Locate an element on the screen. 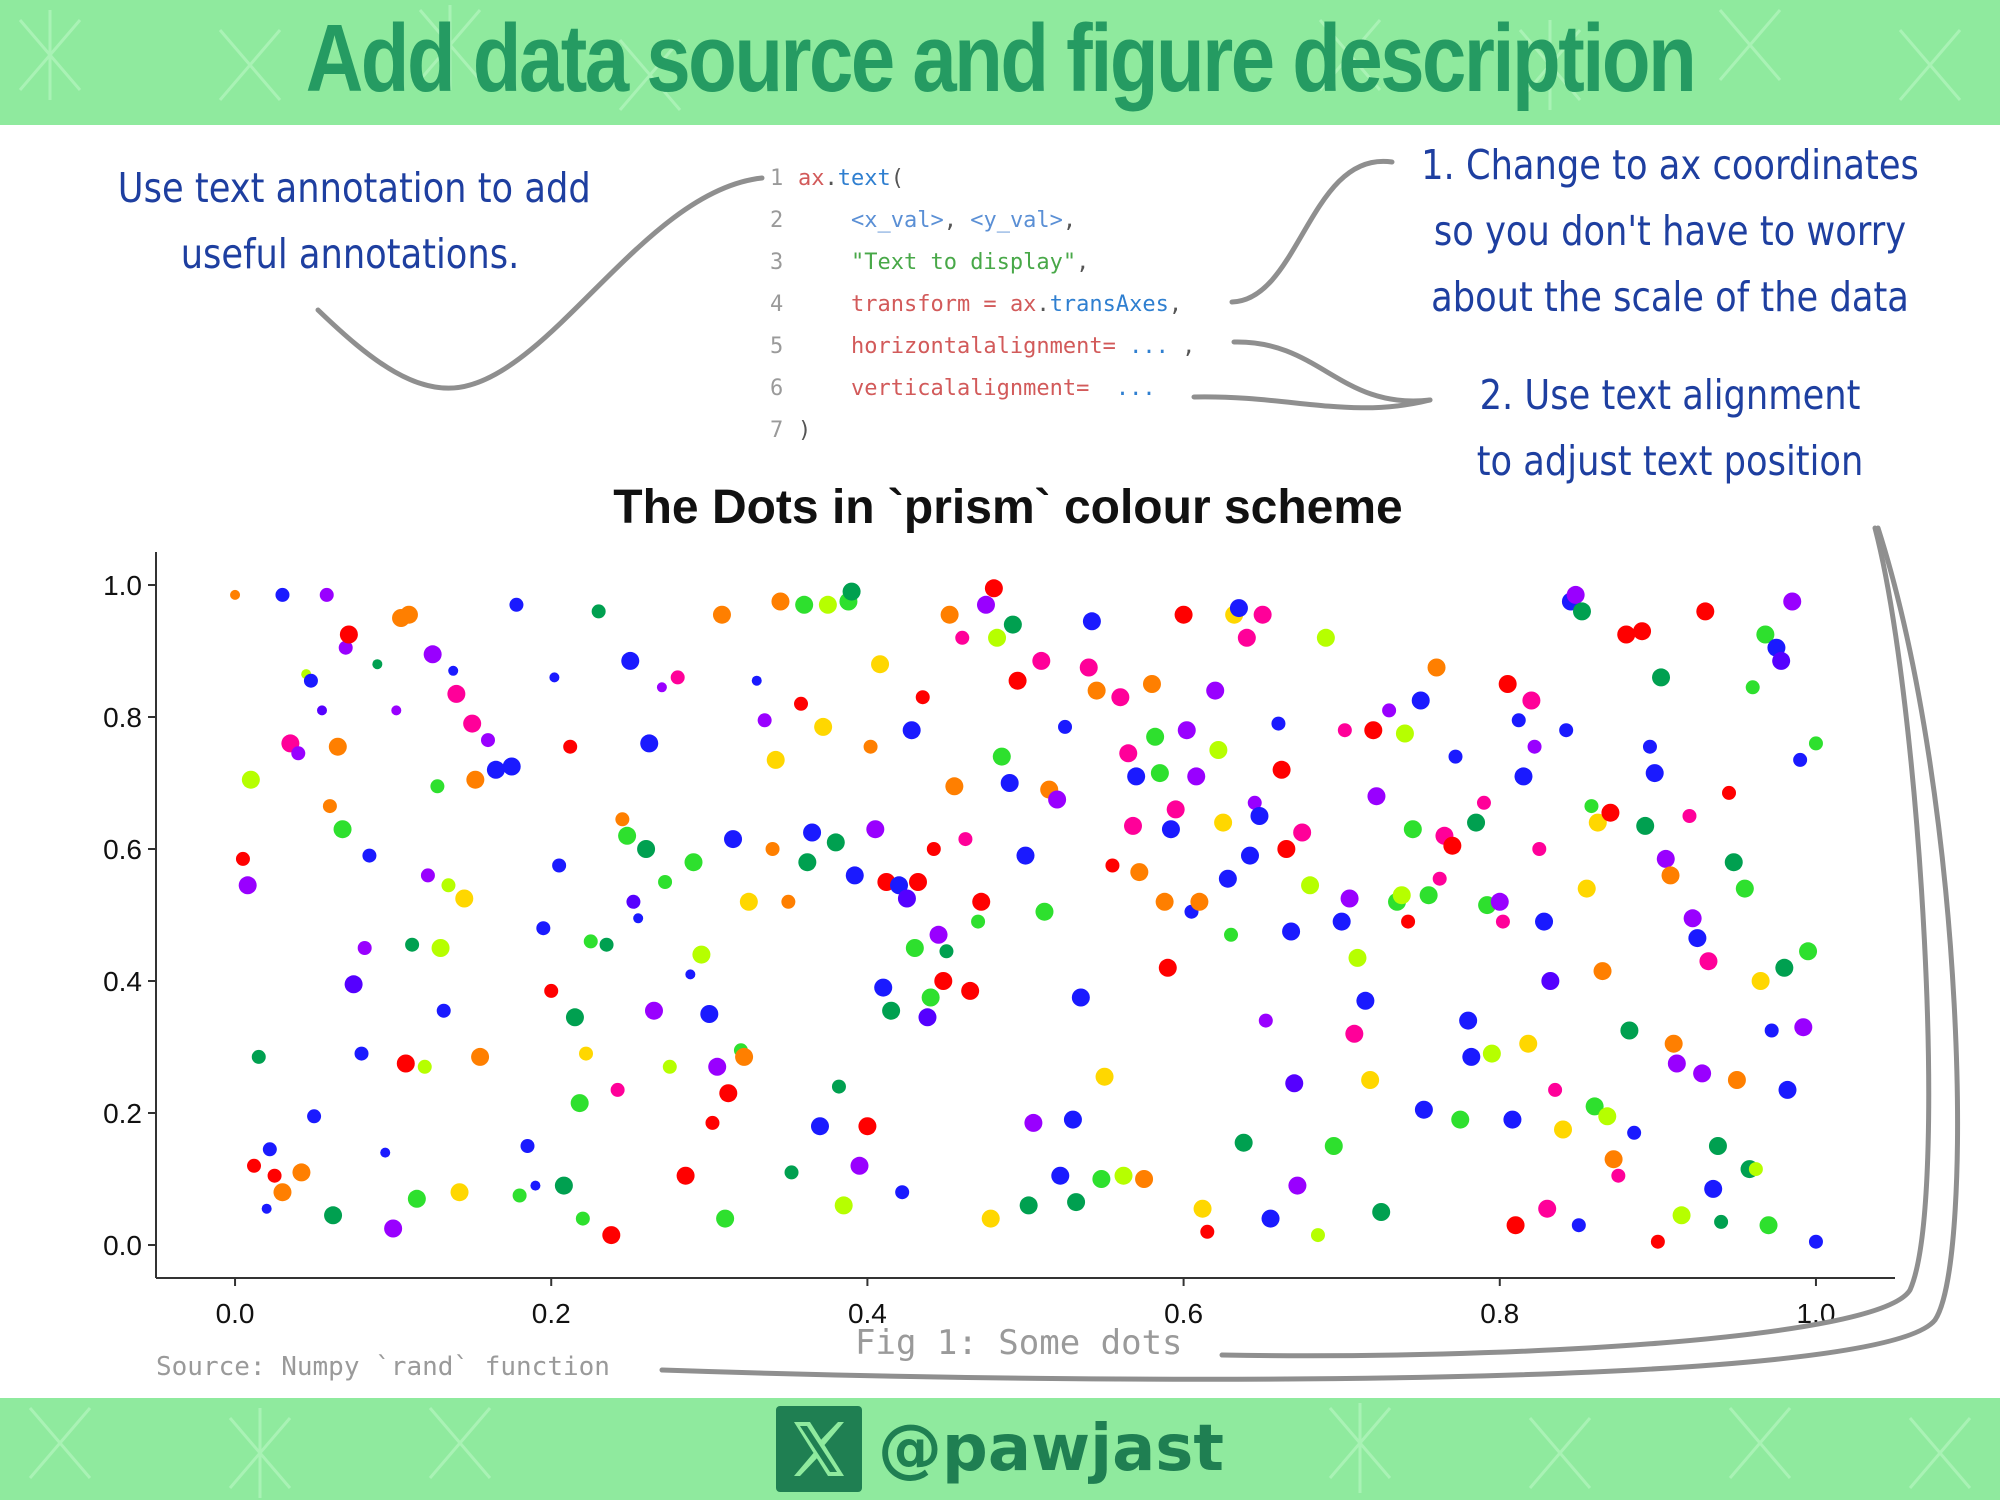 This screenshot has width=2000, height=1500. code-token: verticalalignment= is located at coordinates (976, 388).